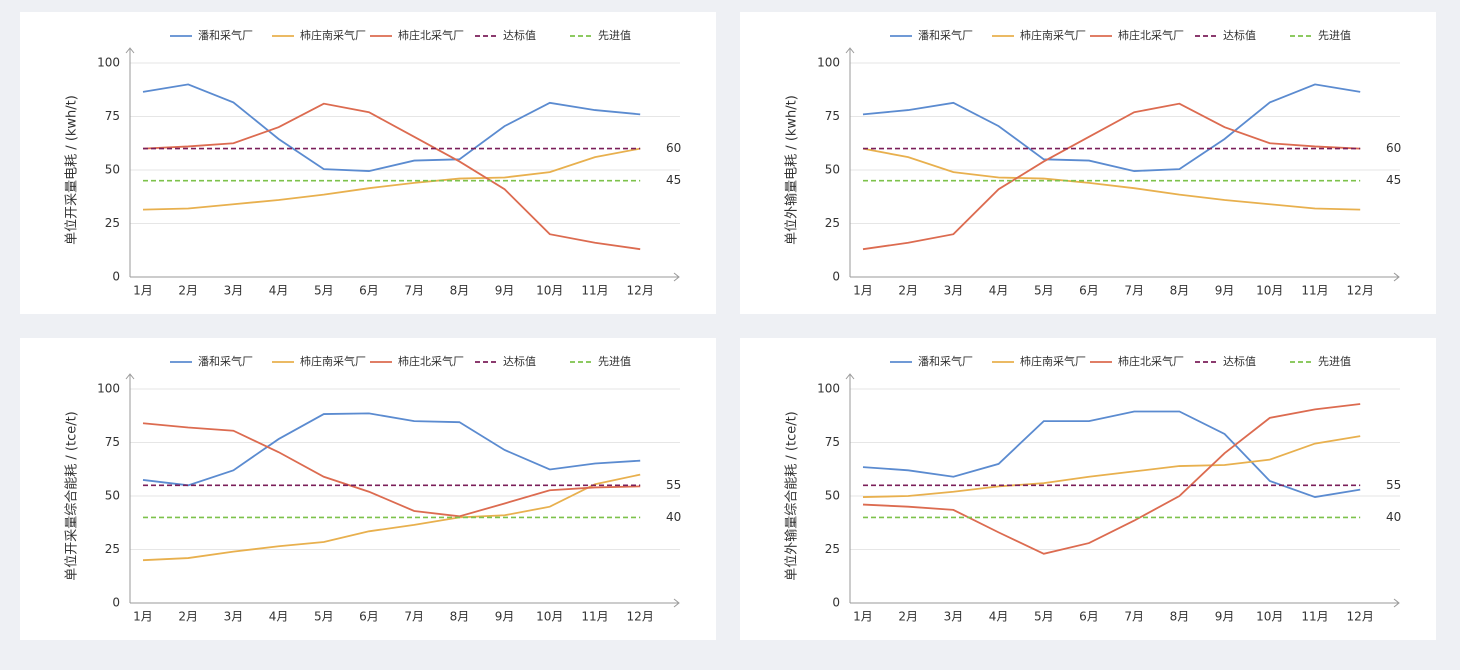  What do you see at coordinates (673, 517) in the screenshot?
I see `target-label: 40` at bounding box center [673, 517].